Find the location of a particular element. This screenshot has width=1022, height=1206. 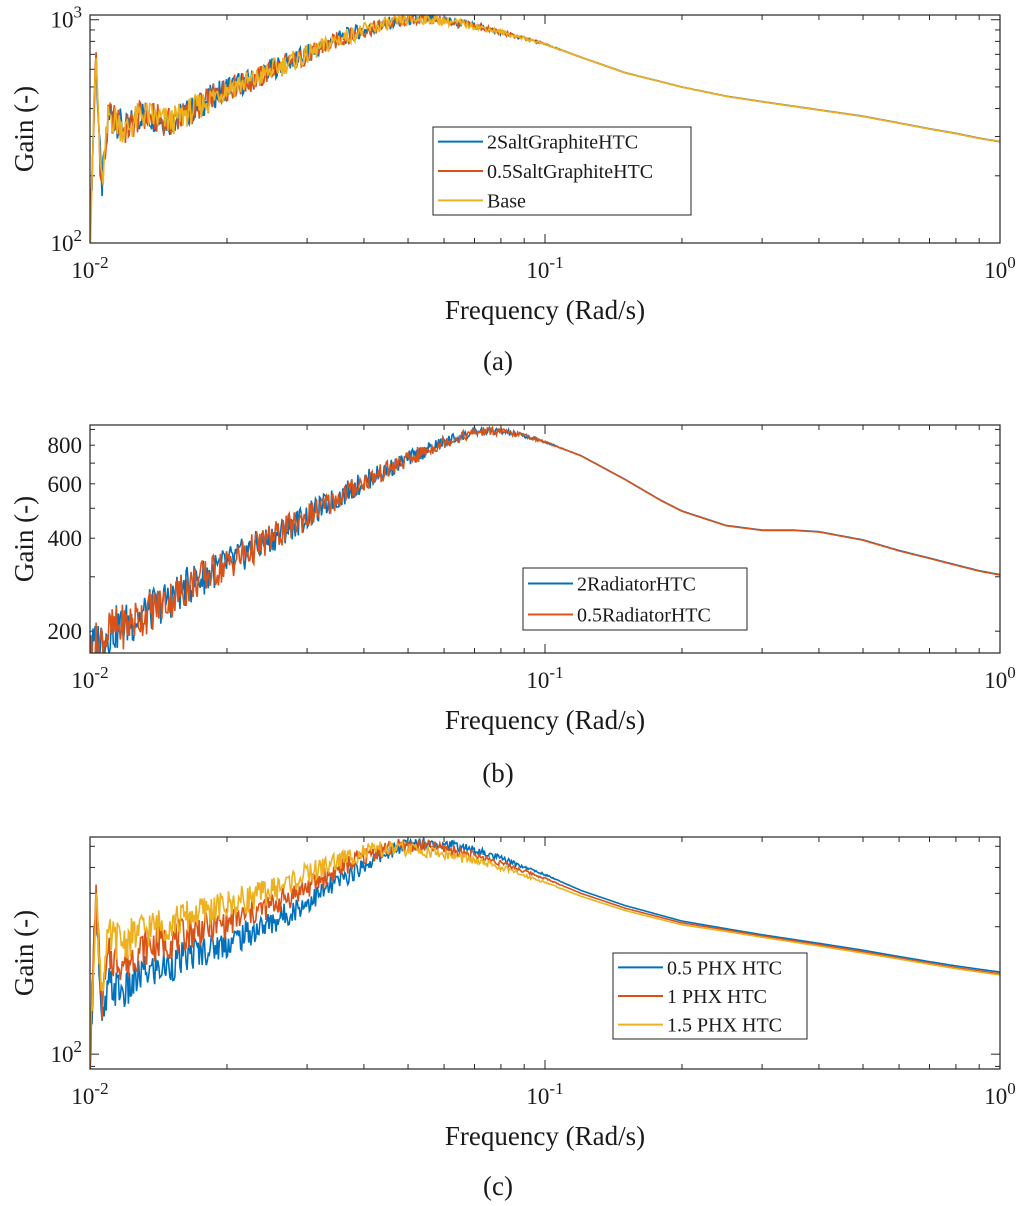

legend-label: 2RadiatorHTC is located at coordinates (636, 585).